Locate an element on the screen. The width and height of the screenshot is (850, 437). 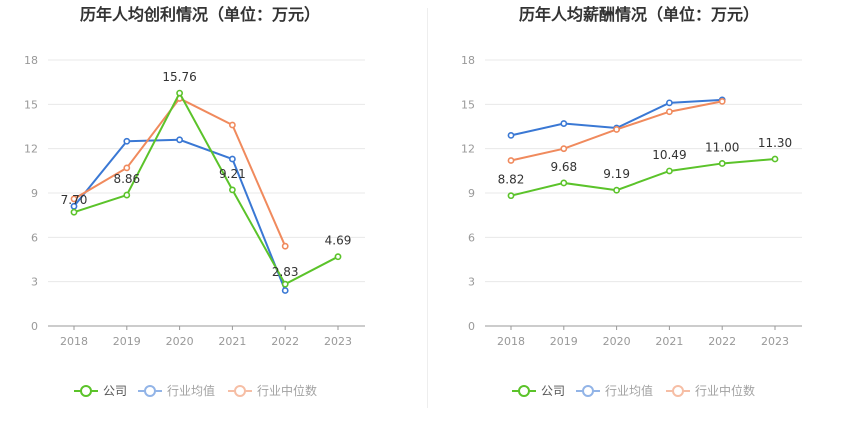
data-label: 11.30 is located at coordinates (775, 143).